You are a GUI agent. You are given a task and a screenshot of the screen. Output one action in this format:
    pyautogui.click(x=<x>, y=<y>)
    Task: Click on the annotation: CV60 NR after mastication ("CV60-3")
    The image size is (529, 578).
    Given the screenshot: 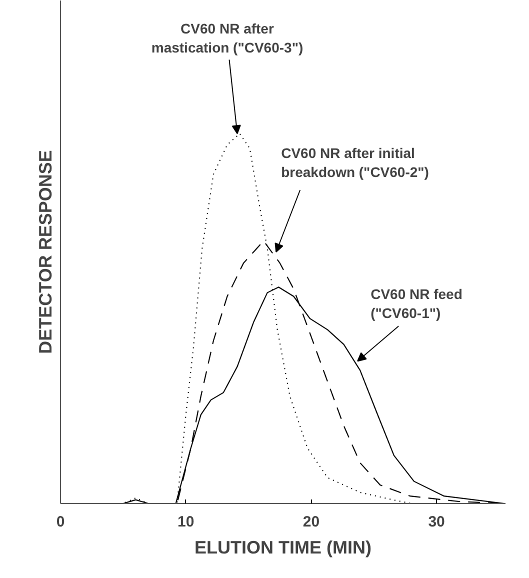 What is the action you would take?
    pyautogui.click(x=227, y=38)
    